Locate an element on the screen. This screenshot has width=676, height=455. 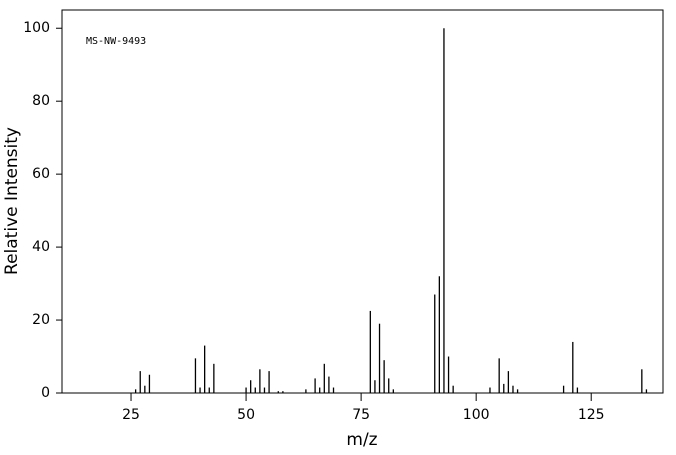
x-tick-label: 125 is located at coordinates (591, 415).